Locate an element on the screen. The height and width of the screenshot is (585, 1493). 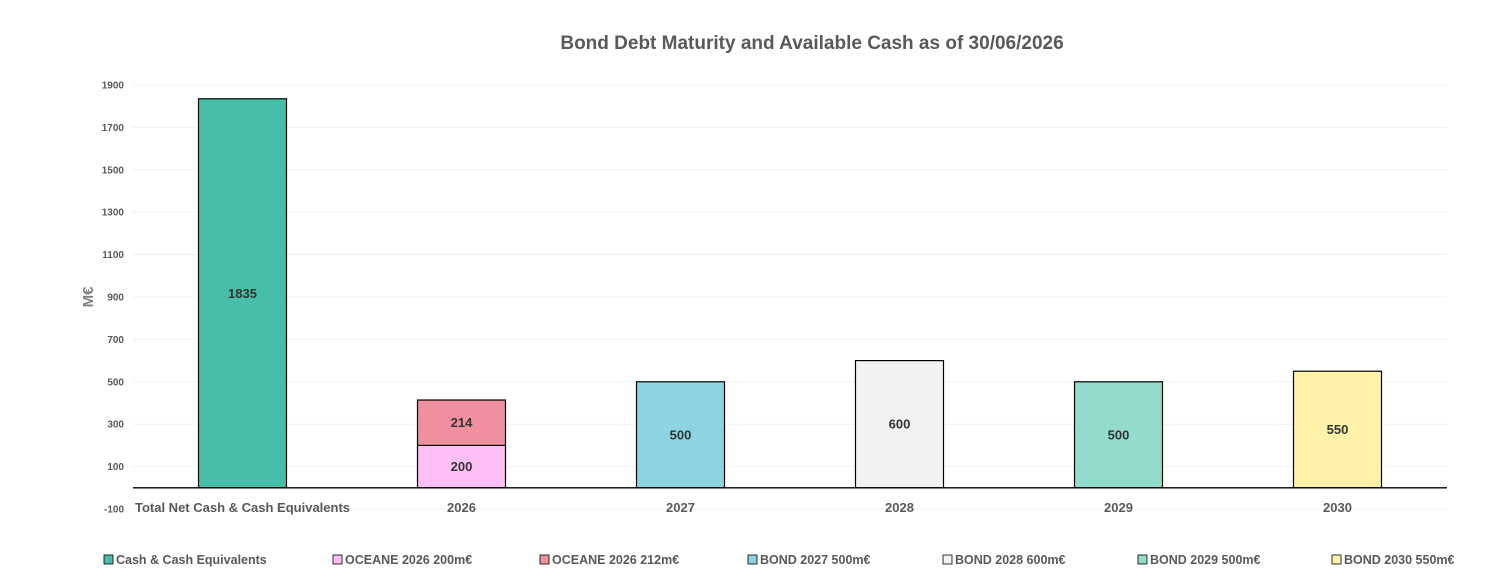
x-tick-label: 2028 is located at coordinates (899, 507).